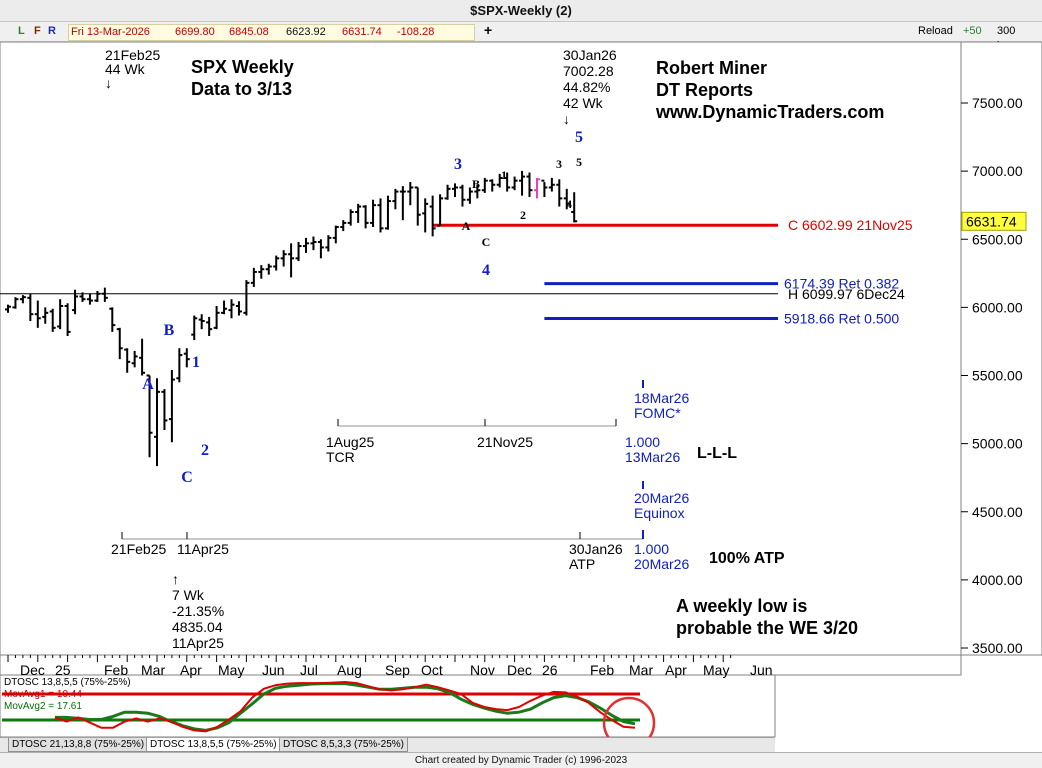  I want to click on price-tick-label: 6000.00, so click(997, 307).